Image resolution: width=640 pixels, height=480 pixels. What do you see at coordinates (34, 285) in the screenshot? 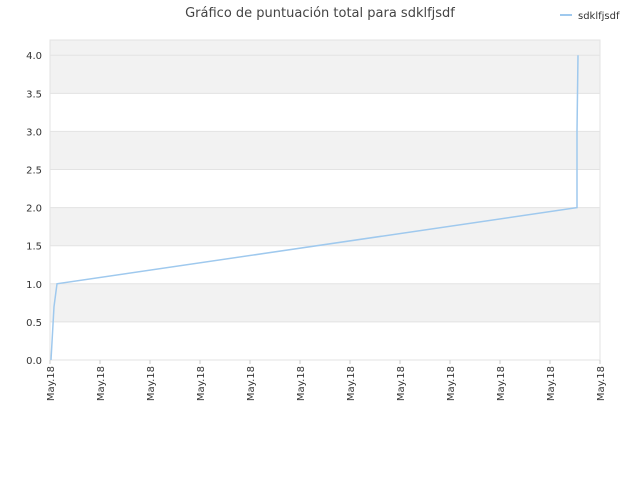
I see `y-tick-label: 1.0` at bounding box center [34, 285].